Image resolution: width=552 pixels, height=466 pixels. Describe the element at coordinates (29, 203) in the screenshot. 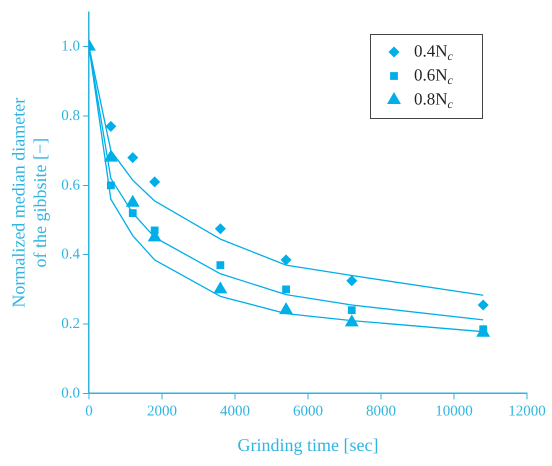

I see `y-axis-title: Normalized median diameter of the gibbsite [−]` at that location.